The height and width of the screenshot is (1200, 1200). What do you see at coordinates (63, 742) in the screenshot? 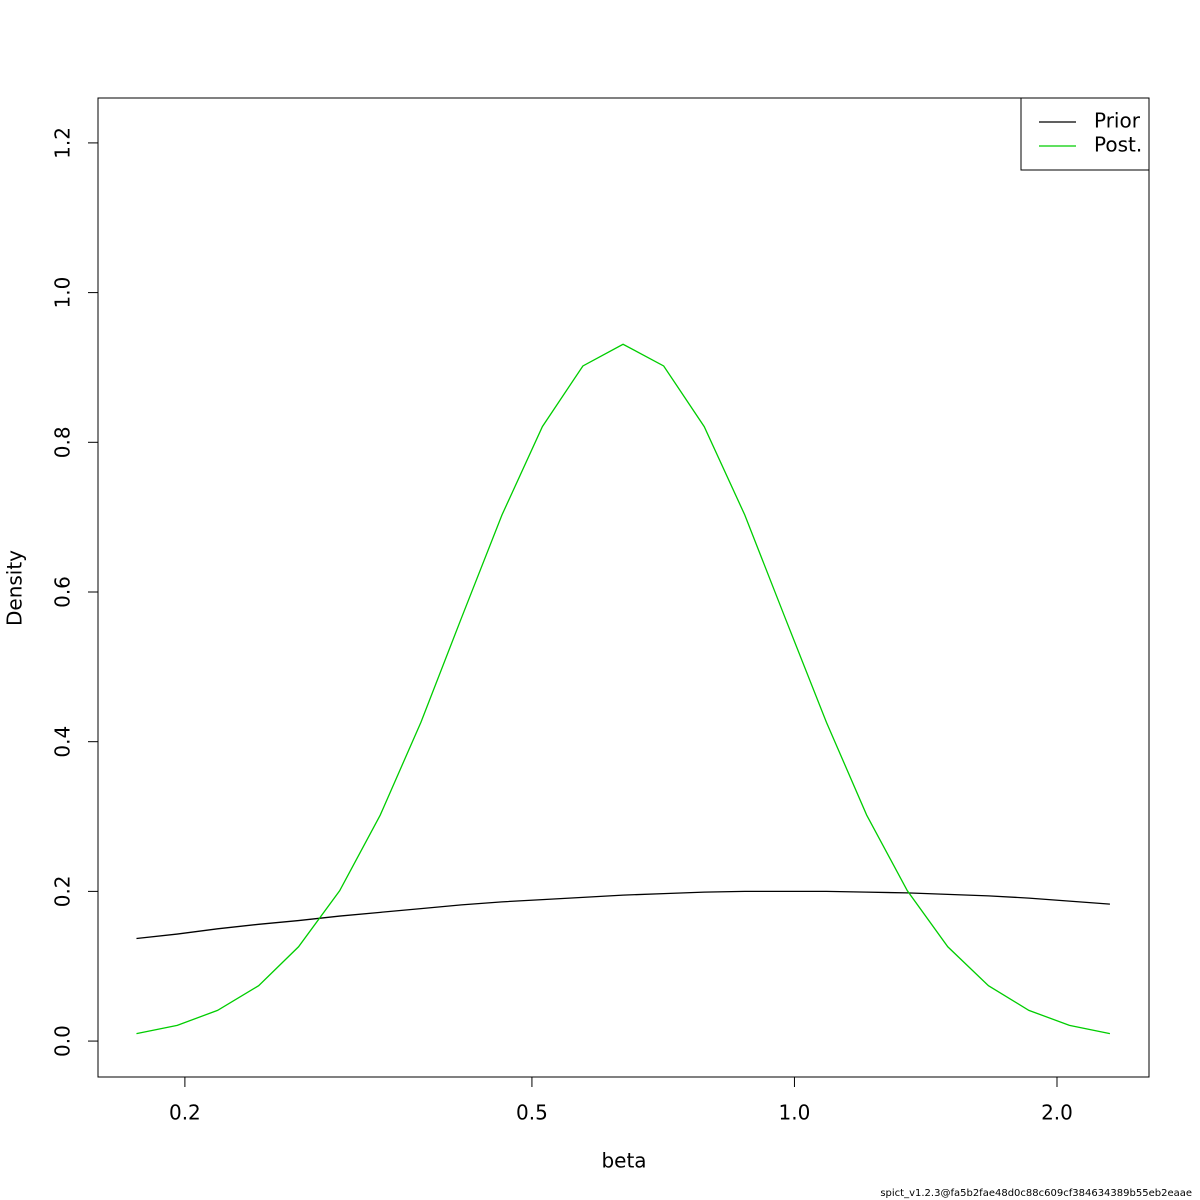
I see `y-tick-label: 0.4` at bounding box center [63, 742].